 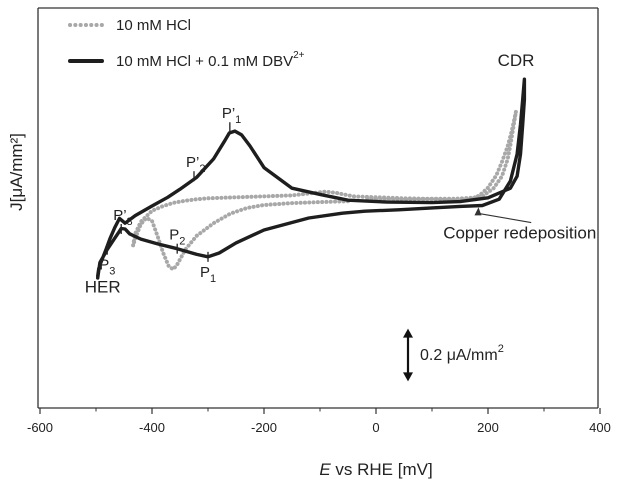 What do you see at coordinates (208, 274) in the screenshot?
I see `peak-label-p1: P1` at bounding box center [208, 274].